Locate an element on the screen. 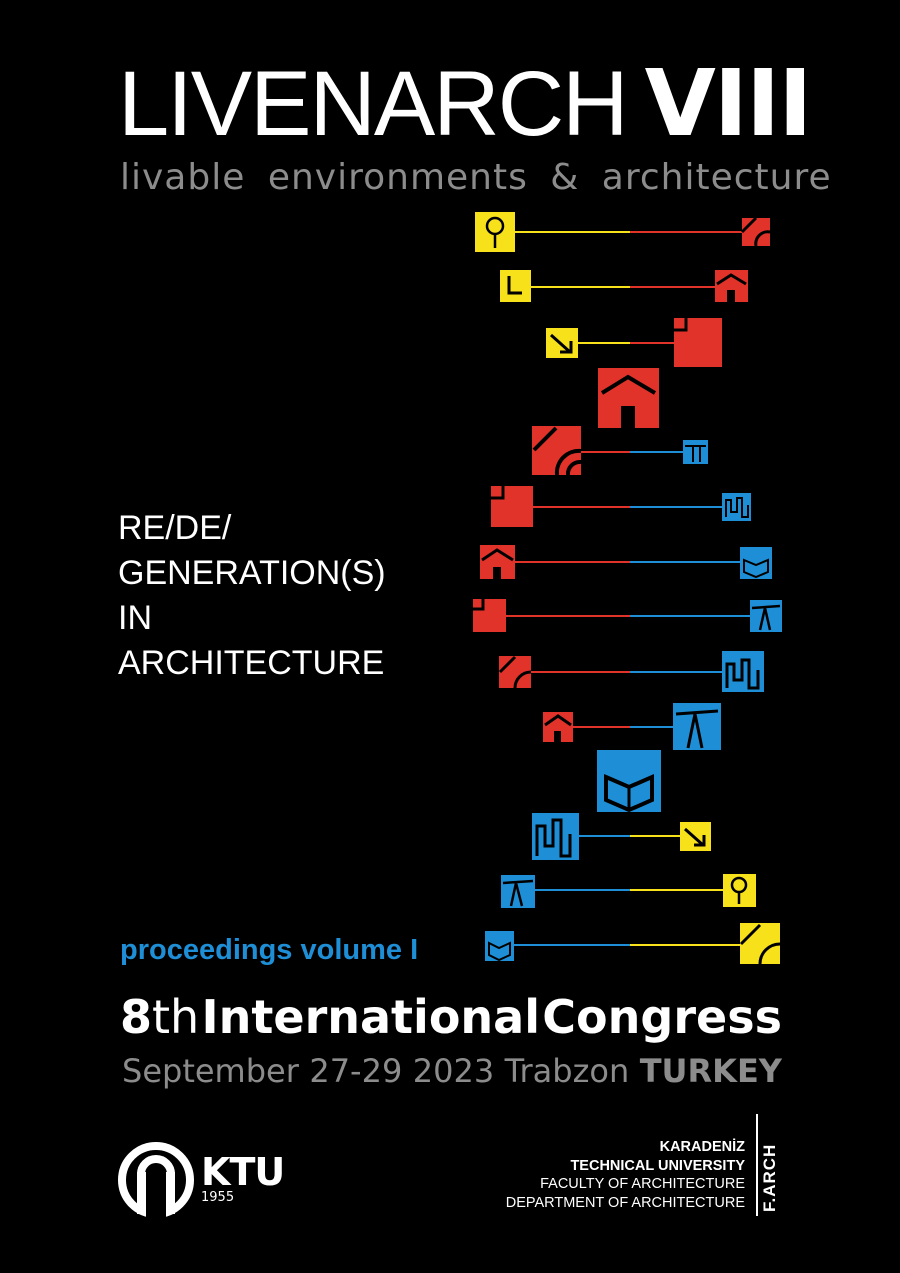 The image size is (900, 1273). congress-word-congress: Congress is located at coordinates (662, 1017).